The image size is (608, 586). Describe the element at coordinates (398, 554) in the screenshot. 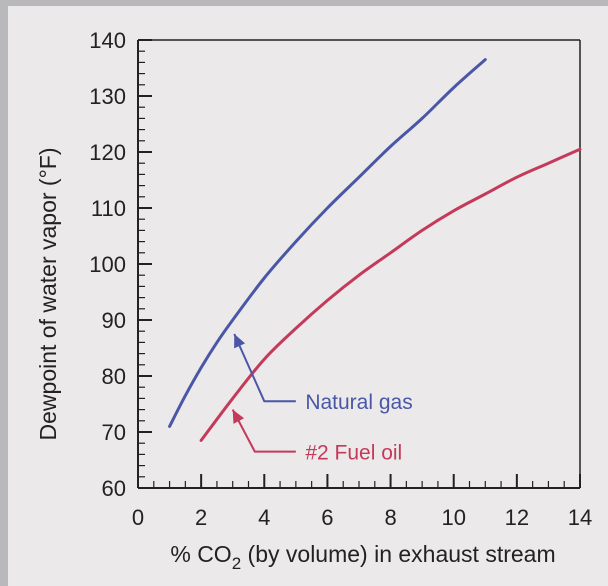

I see `x-axis-title-suffix: (by volume) in exhaust stream` at that location.